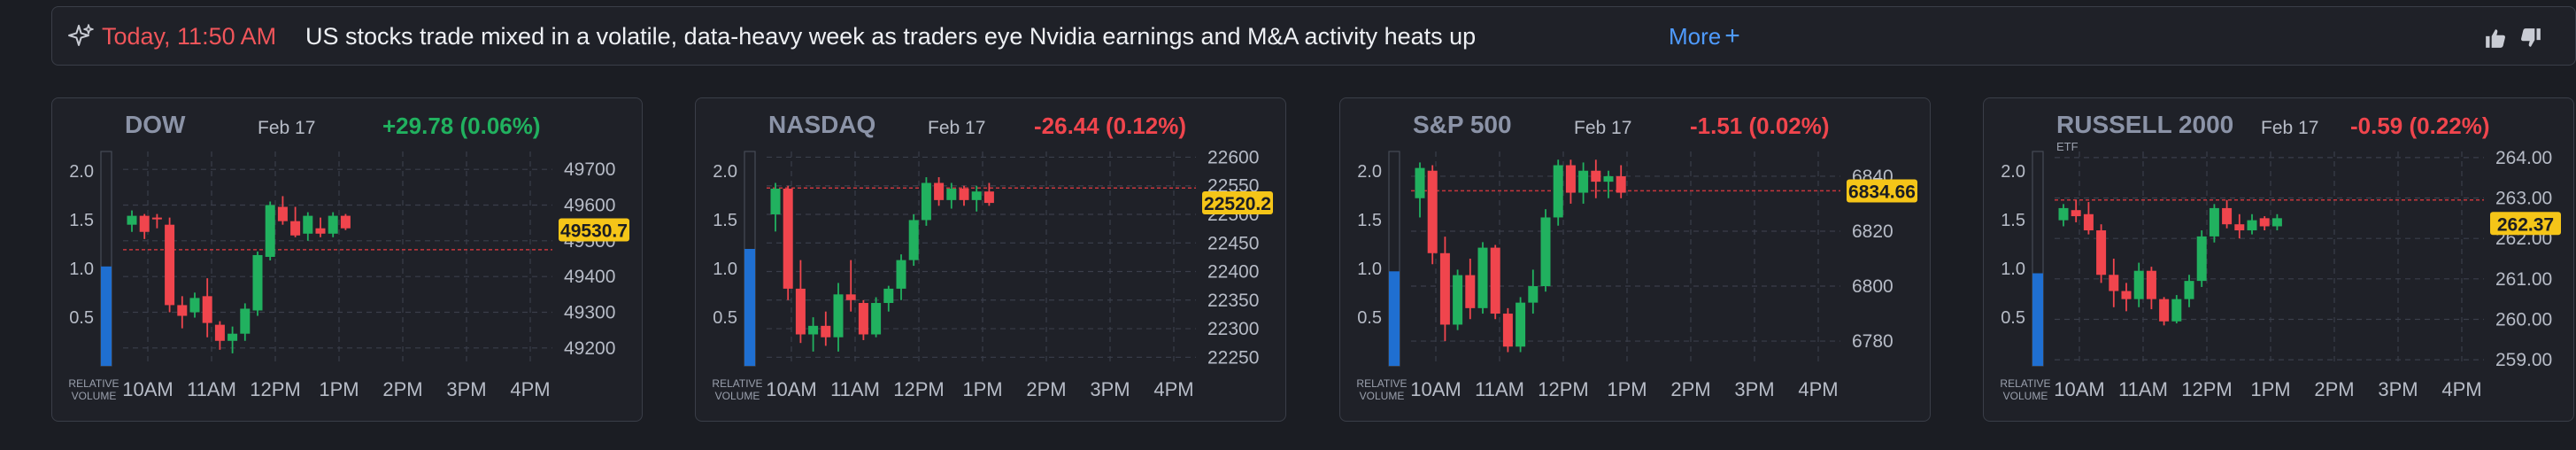  Describe the element at coordinates (2013, 172) in the screenshot. I see `volume-tick-label: 2.0` at that location.